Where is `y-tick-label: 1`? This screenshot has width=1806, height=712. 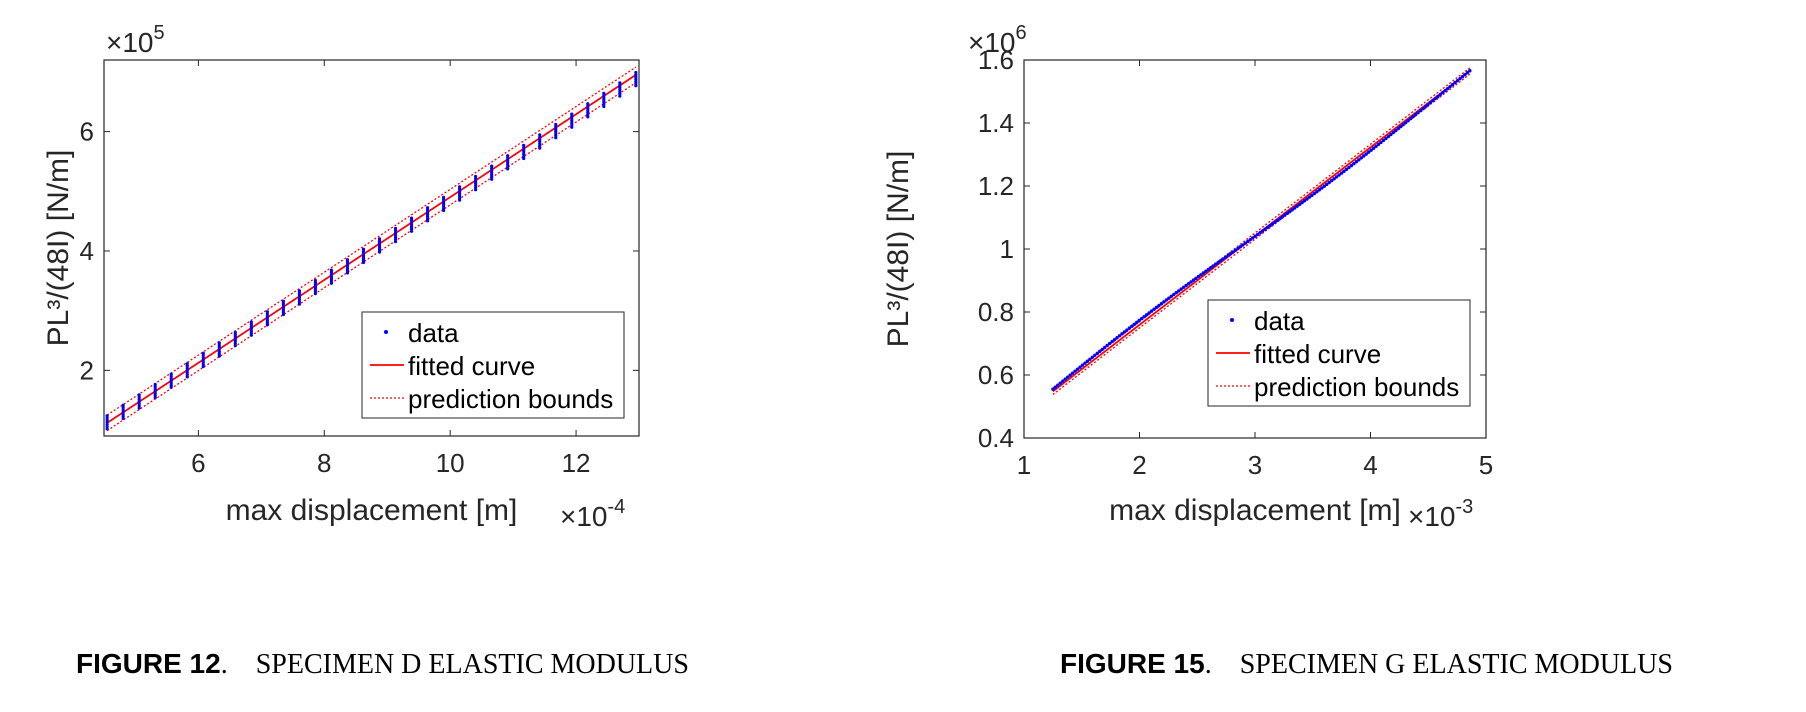 y-tick-label: 1 is located at coordinates (1007, 249).